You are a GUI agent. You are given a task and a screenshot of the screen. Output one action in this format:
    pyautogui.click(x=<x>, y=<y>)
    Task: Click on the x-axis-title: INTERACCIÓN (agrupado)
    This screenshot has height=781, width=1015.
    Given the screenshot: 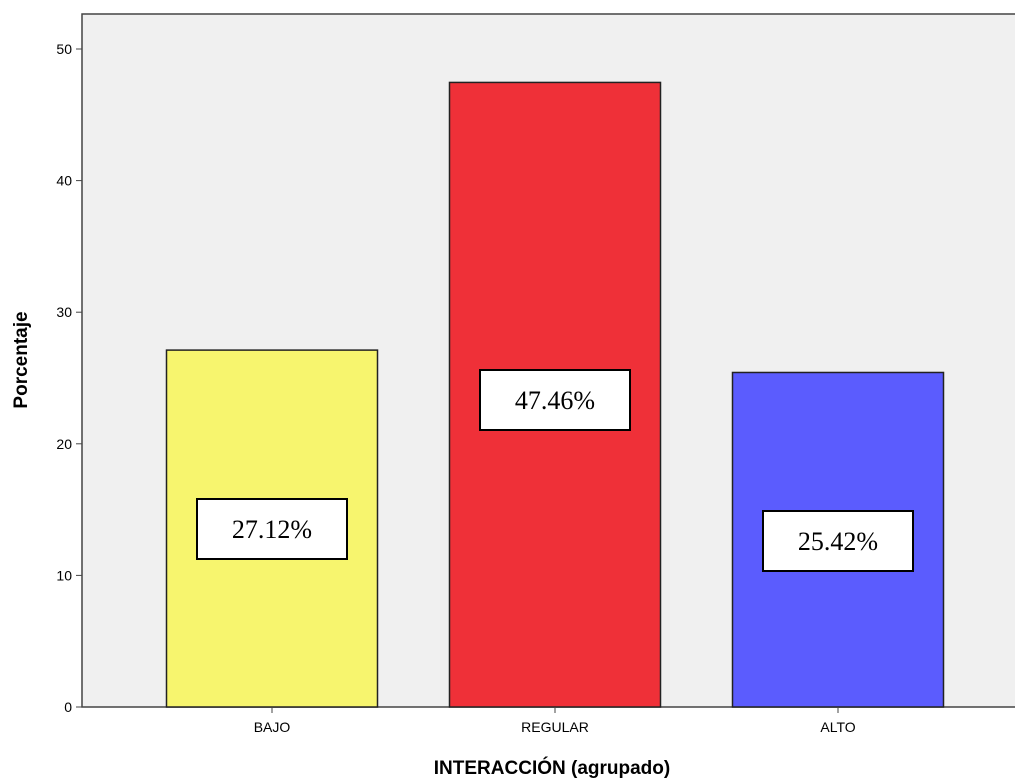 What is the action you would take?
    pyautogui.click(x=552, y=768)
    